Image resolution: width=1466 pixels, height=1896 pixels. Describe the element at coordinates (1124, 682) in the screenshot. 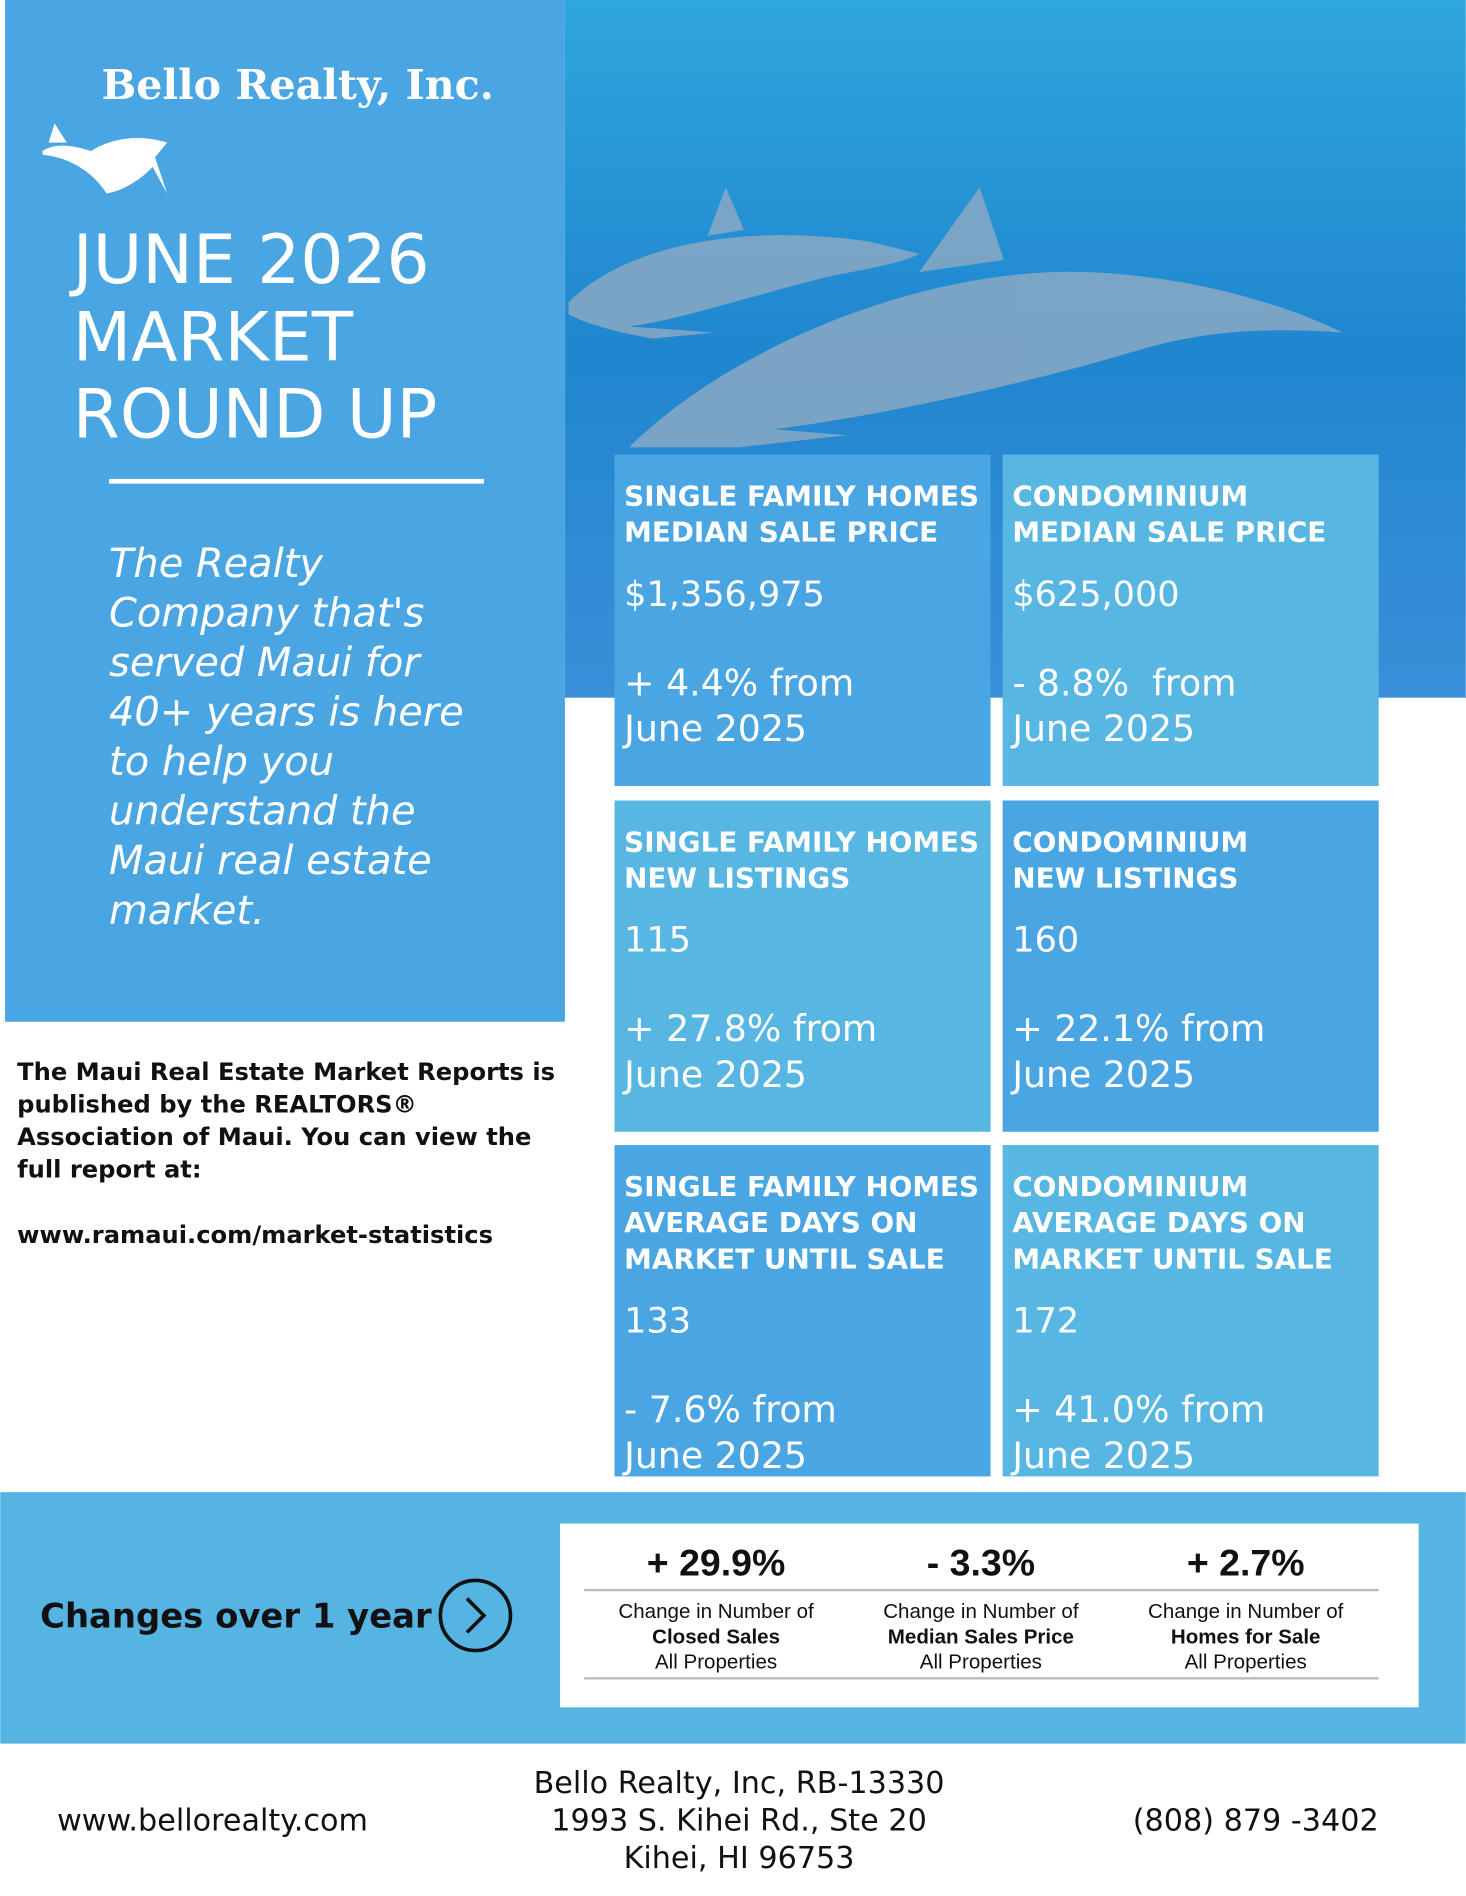

I see `card-change: - 8.8% from` at that location.